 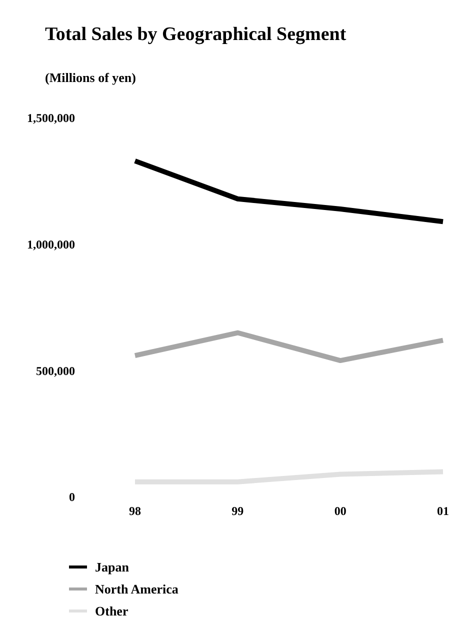 I want to click on y-tick-label: 1,500,000, so click(x=51, y=118).